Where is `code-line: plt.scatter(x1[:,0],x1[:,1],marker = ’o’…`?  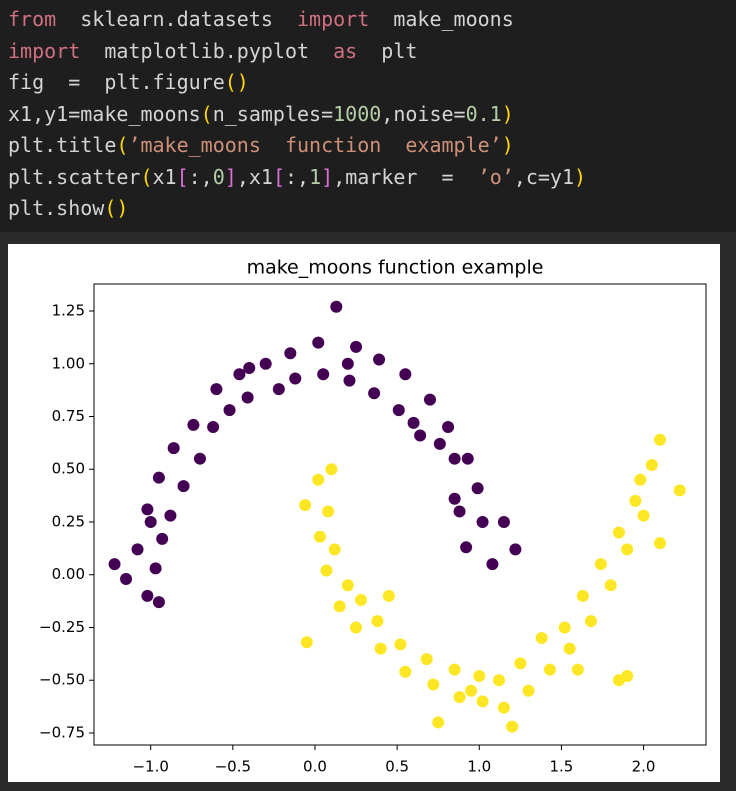 code-line: plt.scatter(x1[:,0],x1[:,1],marker = ’o’… is located at coordinates (368, 178).